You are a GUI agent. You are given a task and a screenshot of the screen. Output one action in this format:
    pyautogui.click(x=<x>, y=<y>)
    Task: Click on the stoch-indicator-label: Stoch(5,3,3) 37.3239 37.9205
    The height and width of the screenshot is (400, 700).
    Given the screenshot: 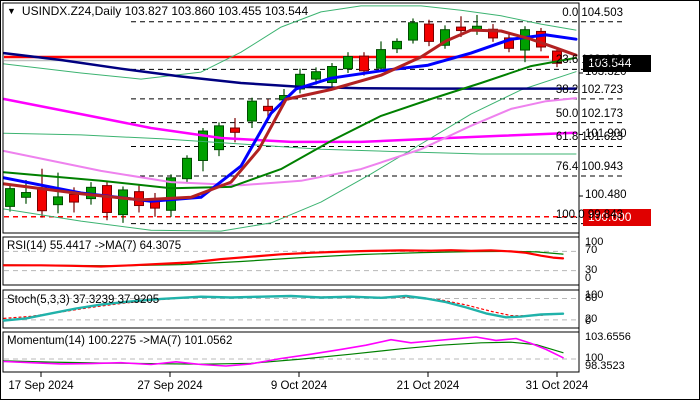 What is the action you would take?
    pyautogui.click(x=83, y=300)
    